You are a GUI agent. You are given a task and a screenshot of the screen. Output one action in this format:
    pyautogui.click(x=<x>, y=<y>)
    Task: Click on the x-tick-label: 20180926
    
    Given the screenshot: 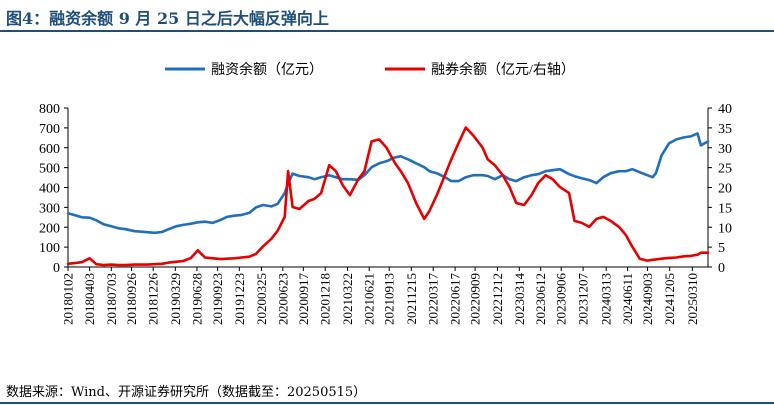 What is the action you would take?
    pyautogui.click(x=131, y=299)
    